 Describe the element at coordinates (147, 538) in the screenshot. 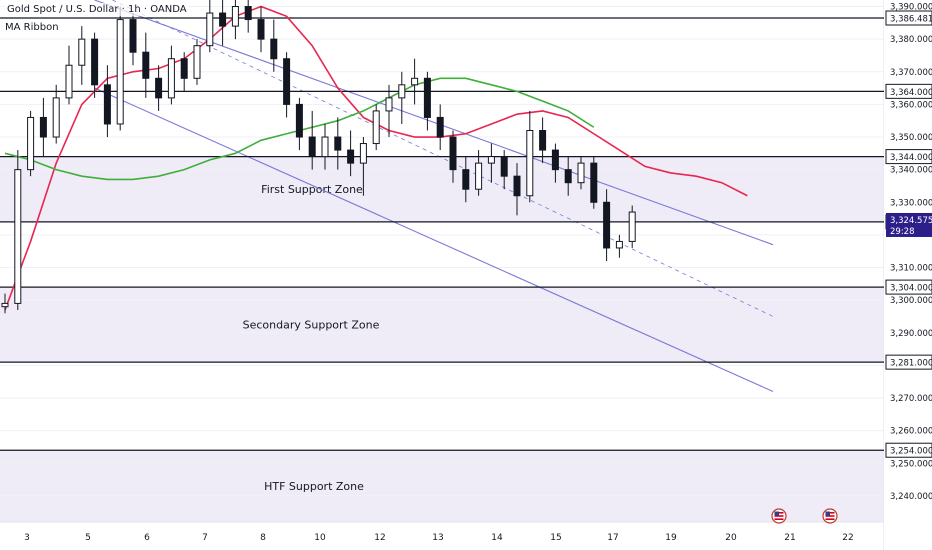

I see `time-tick-label: 6` at that location.